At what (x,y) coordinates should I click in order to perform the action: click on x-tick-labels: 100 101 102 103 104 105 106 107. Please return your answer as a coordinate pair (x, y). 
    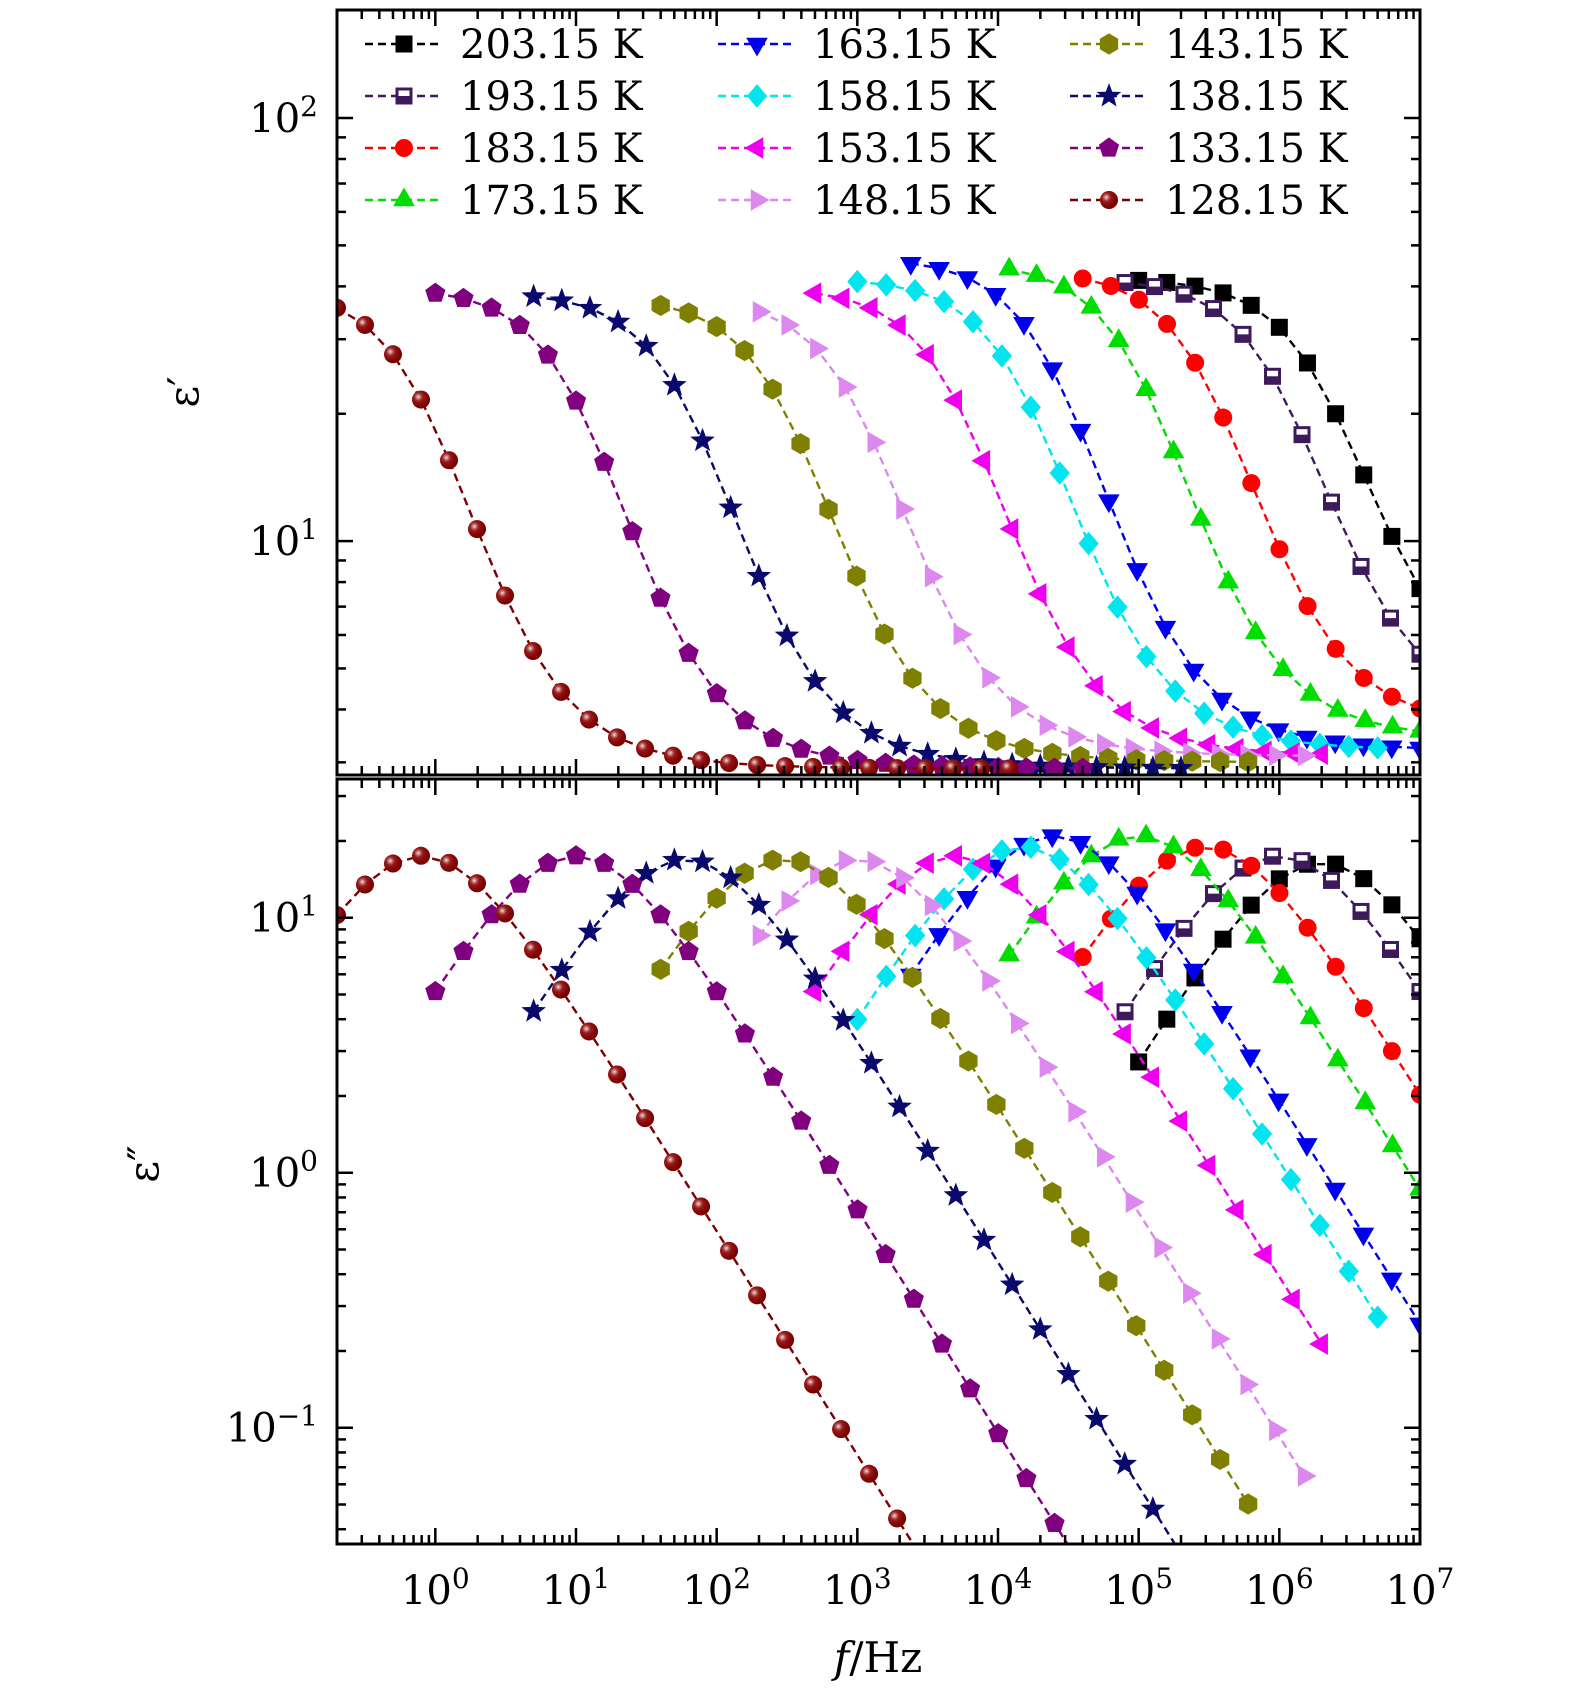
    Looking at the image, I should click on (927, 1588).